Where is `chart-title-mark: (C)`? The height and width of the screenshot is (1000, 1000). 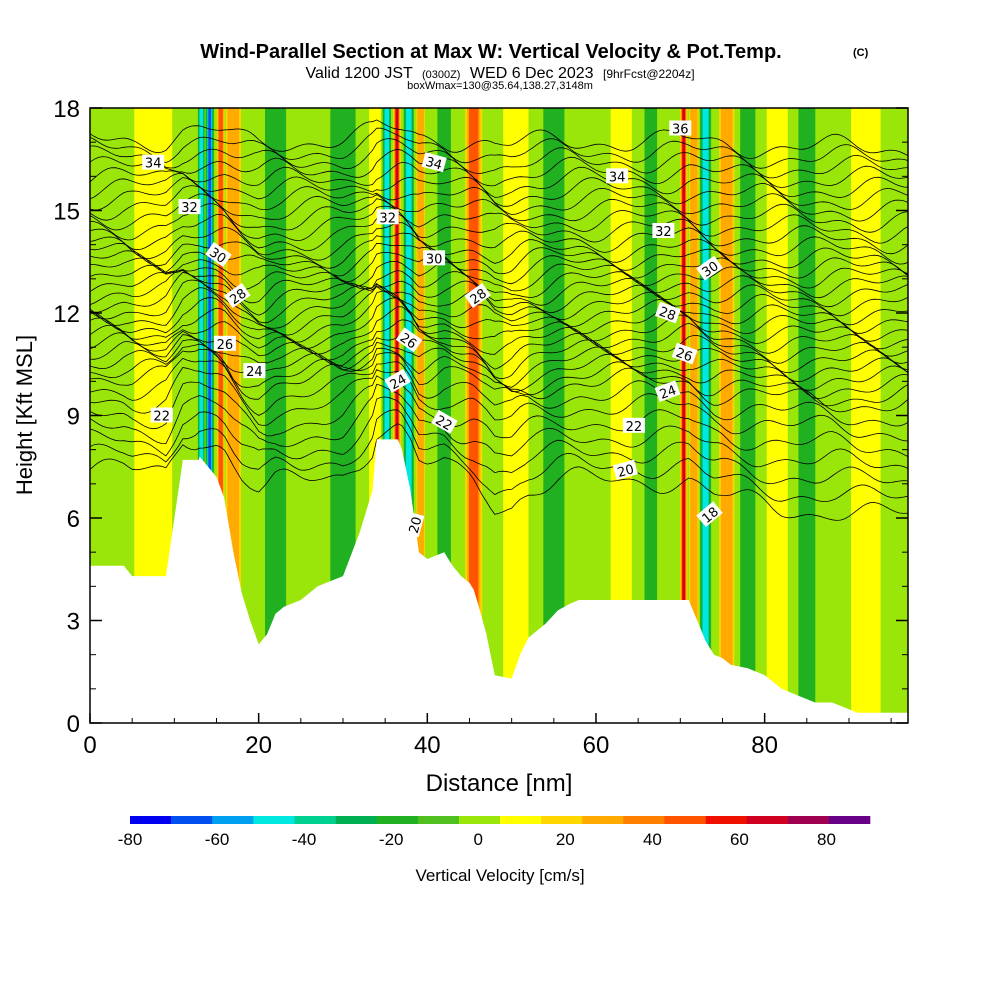 chart-title-mark: (C) is located at coordinates (861, 53).